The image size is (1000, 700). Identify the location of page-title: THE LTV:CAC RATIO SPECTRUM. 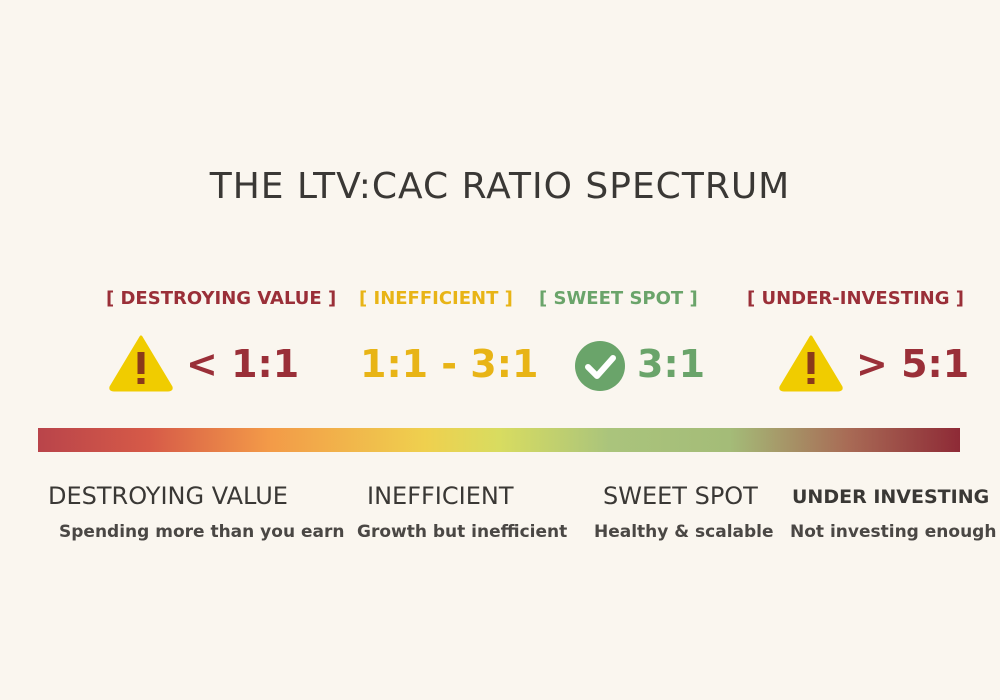
(500, 186).